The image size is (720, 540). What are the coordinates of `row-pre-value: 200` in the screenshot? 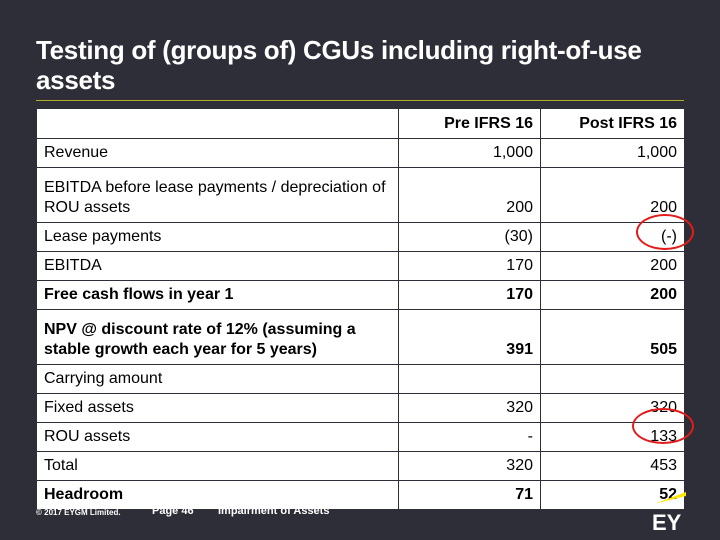 It's located at (469, 195).